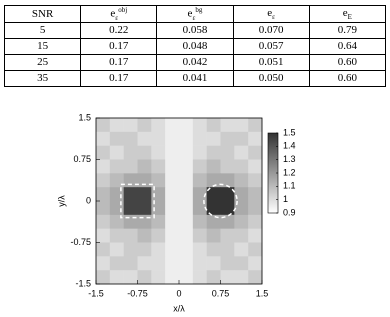  I want to click on superscript: obj, so click(123, 10).